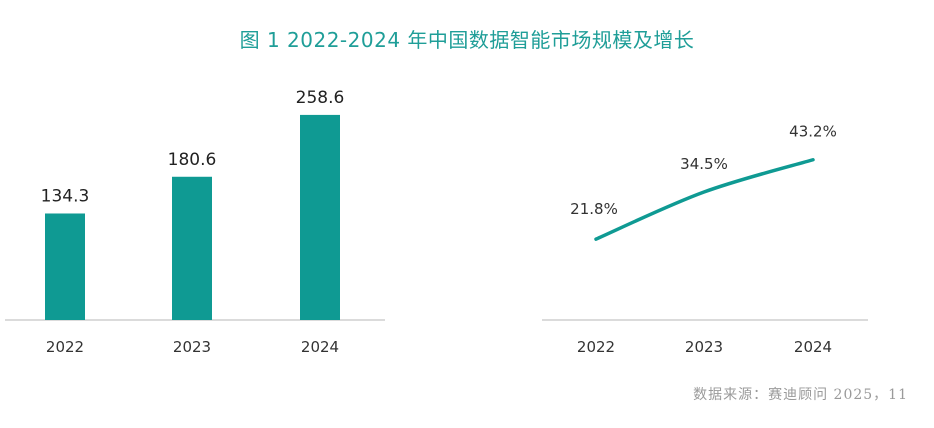  Describe the element at coordinates (800, 395) in the screenshot. I see `source-note: 数据来源：赛迪顾问 2025，11` at that location.